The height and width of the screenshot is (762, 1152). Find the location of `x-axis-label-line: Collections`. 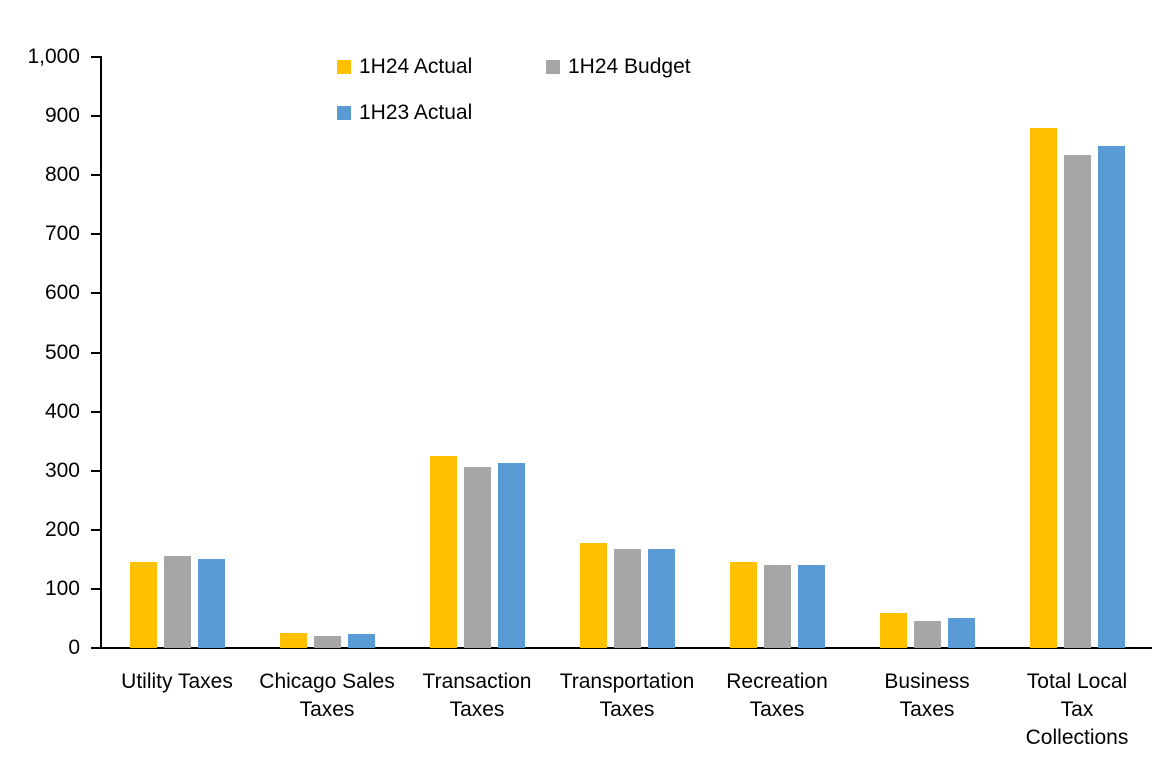

x-axis-label-line: Collections is located at coordinates (1077, 737).